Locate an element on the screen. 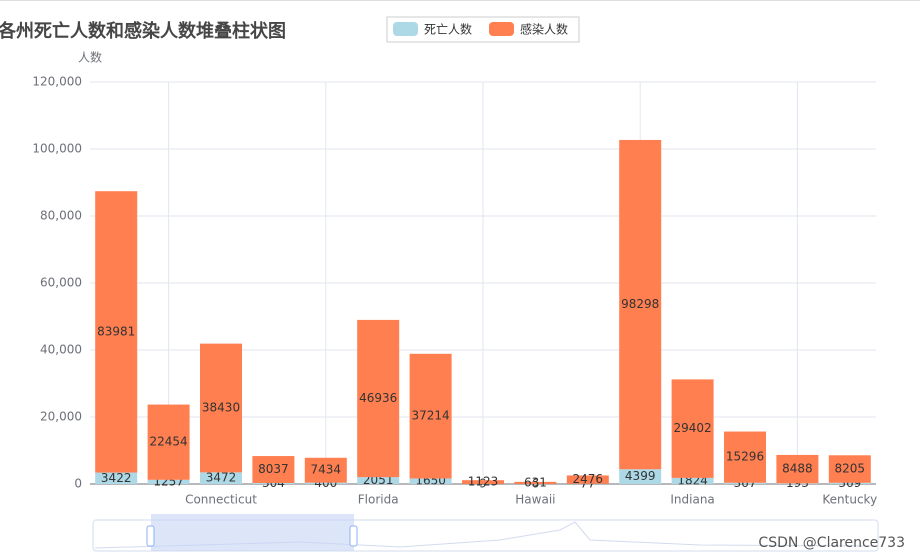  data-label: 8037 is located at coordinates (273, 469).